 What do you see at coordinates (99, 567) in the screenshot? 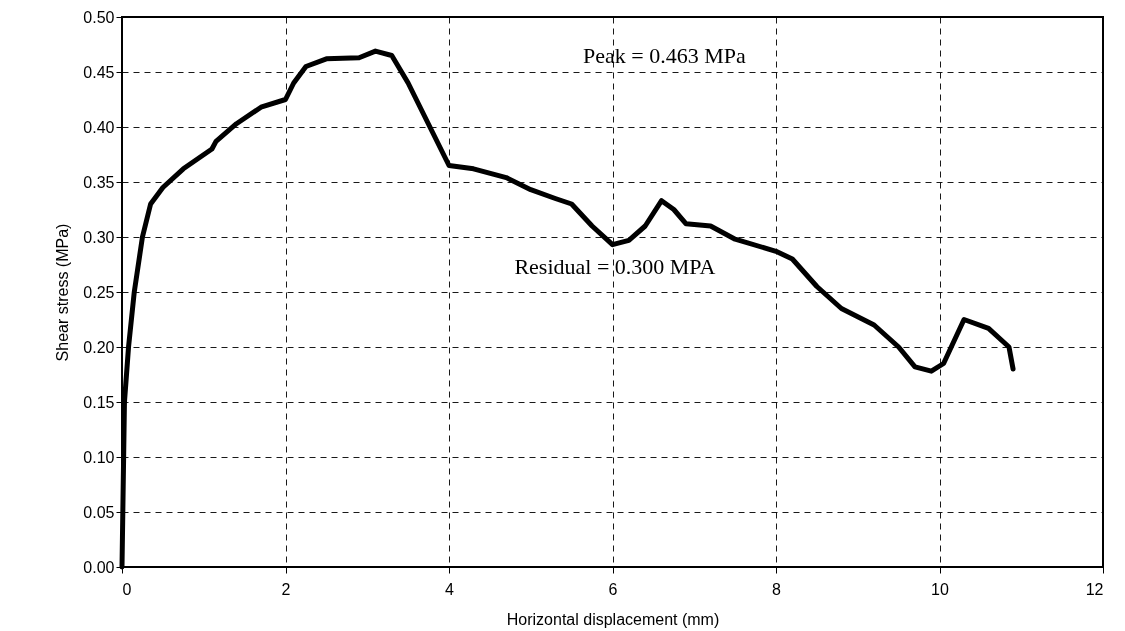
I see `y-tick-label: 0.00` at bounding box center [99, 567].